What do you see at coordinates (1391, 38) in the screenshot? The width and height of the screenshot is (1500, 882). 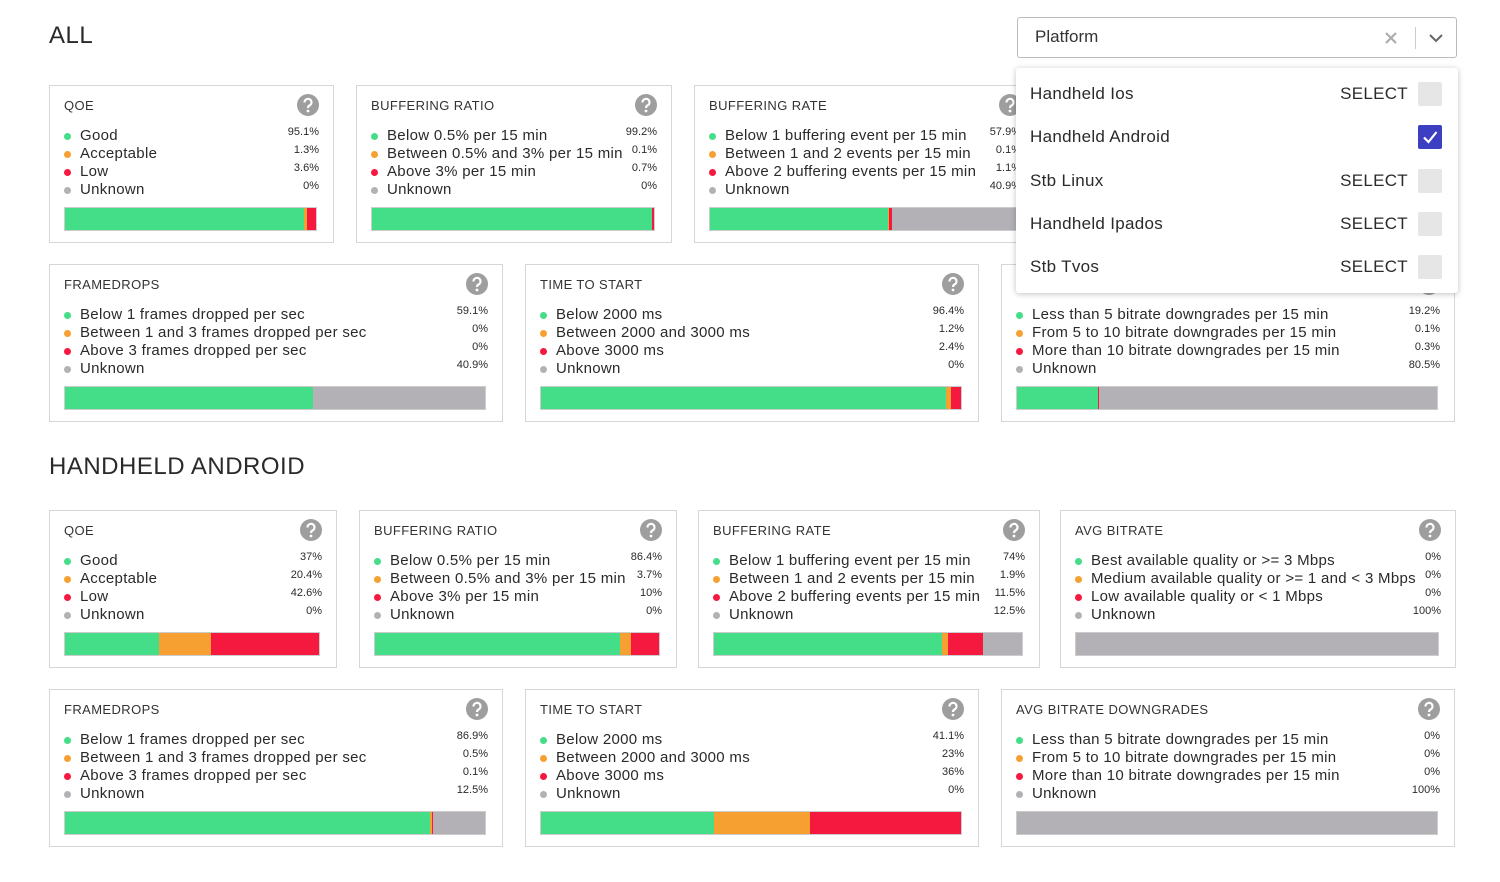 I see `clear-icon` at bounding box center [1391, 38].